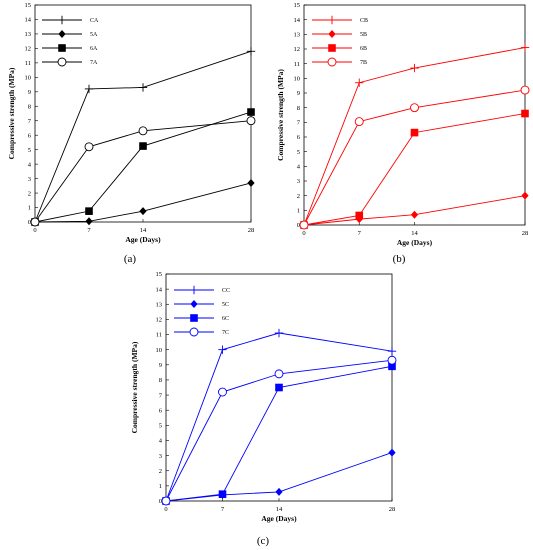  I want to click on legend-label-CC: CC, so click(226, 291).